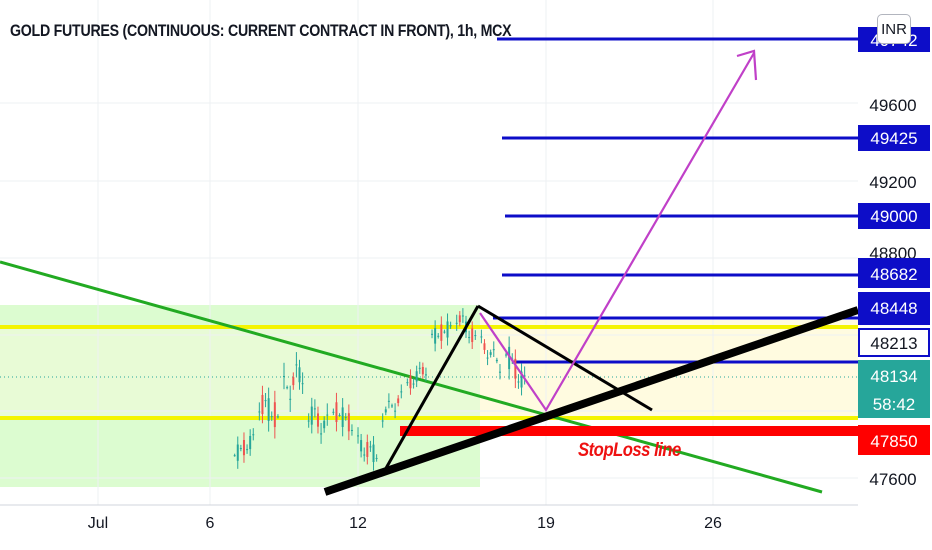 Image resolution: width=932 pixels, height=550 pixels. What do you see at coordinates (546, 523) in the screenshot?
I see `time-tick-19: 19` at bounding box center [546, 523].